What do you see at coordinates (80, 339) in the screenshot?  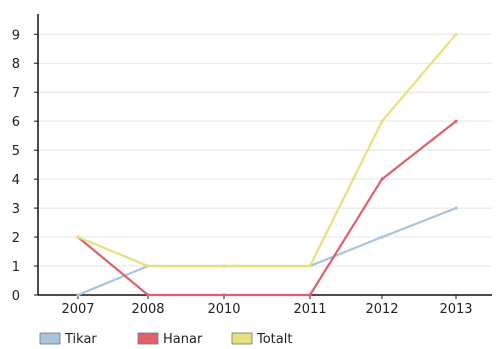 I see `legend-label-tikar: Tikar` at bounding box center [80, 339].